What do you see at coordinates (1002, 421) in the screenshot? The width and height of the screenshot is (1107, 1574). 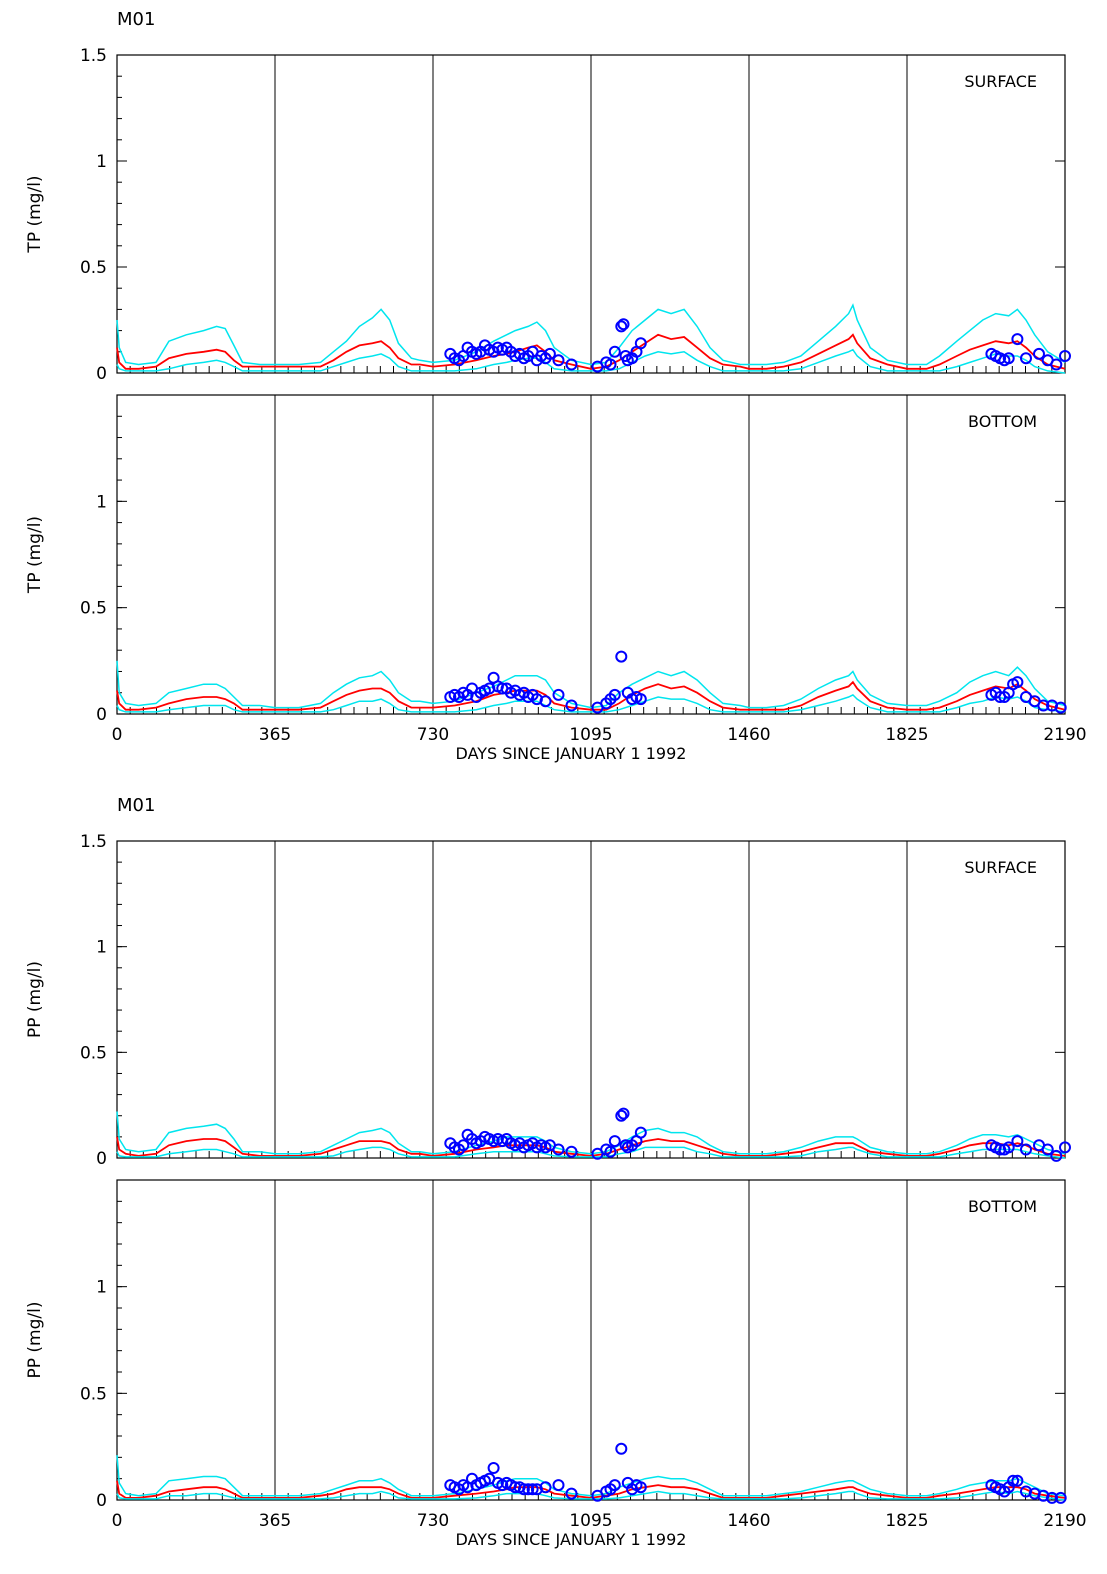 I see `panel-title: BOTTOM` at bounding box center [1002, 421].